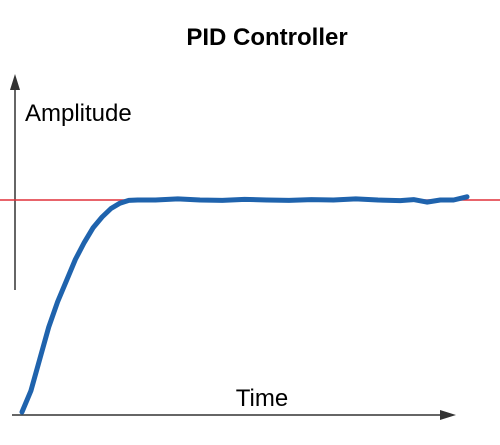  What do you see at coordinates (78, 113) in the screenshot?
I see `y-axis-label: Amplitude` at bounding box center [78, 113].